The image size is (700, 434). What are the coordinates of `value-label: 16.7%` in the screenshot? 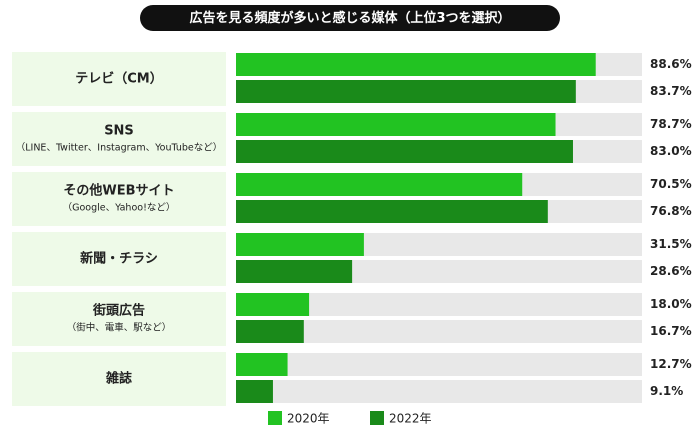 It's located at (671, 331).